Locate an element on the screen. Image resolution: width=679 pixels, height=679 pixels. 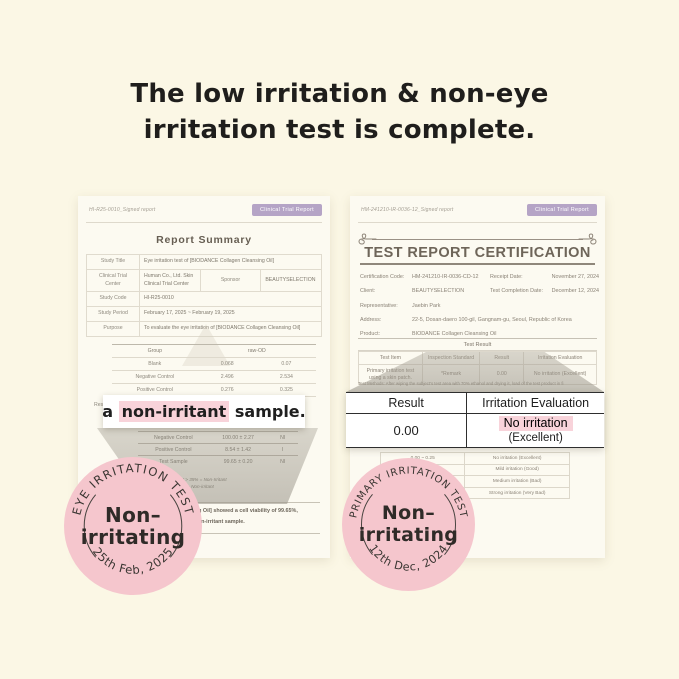
summary-label: Study Code is located at coordinates (113, 299).